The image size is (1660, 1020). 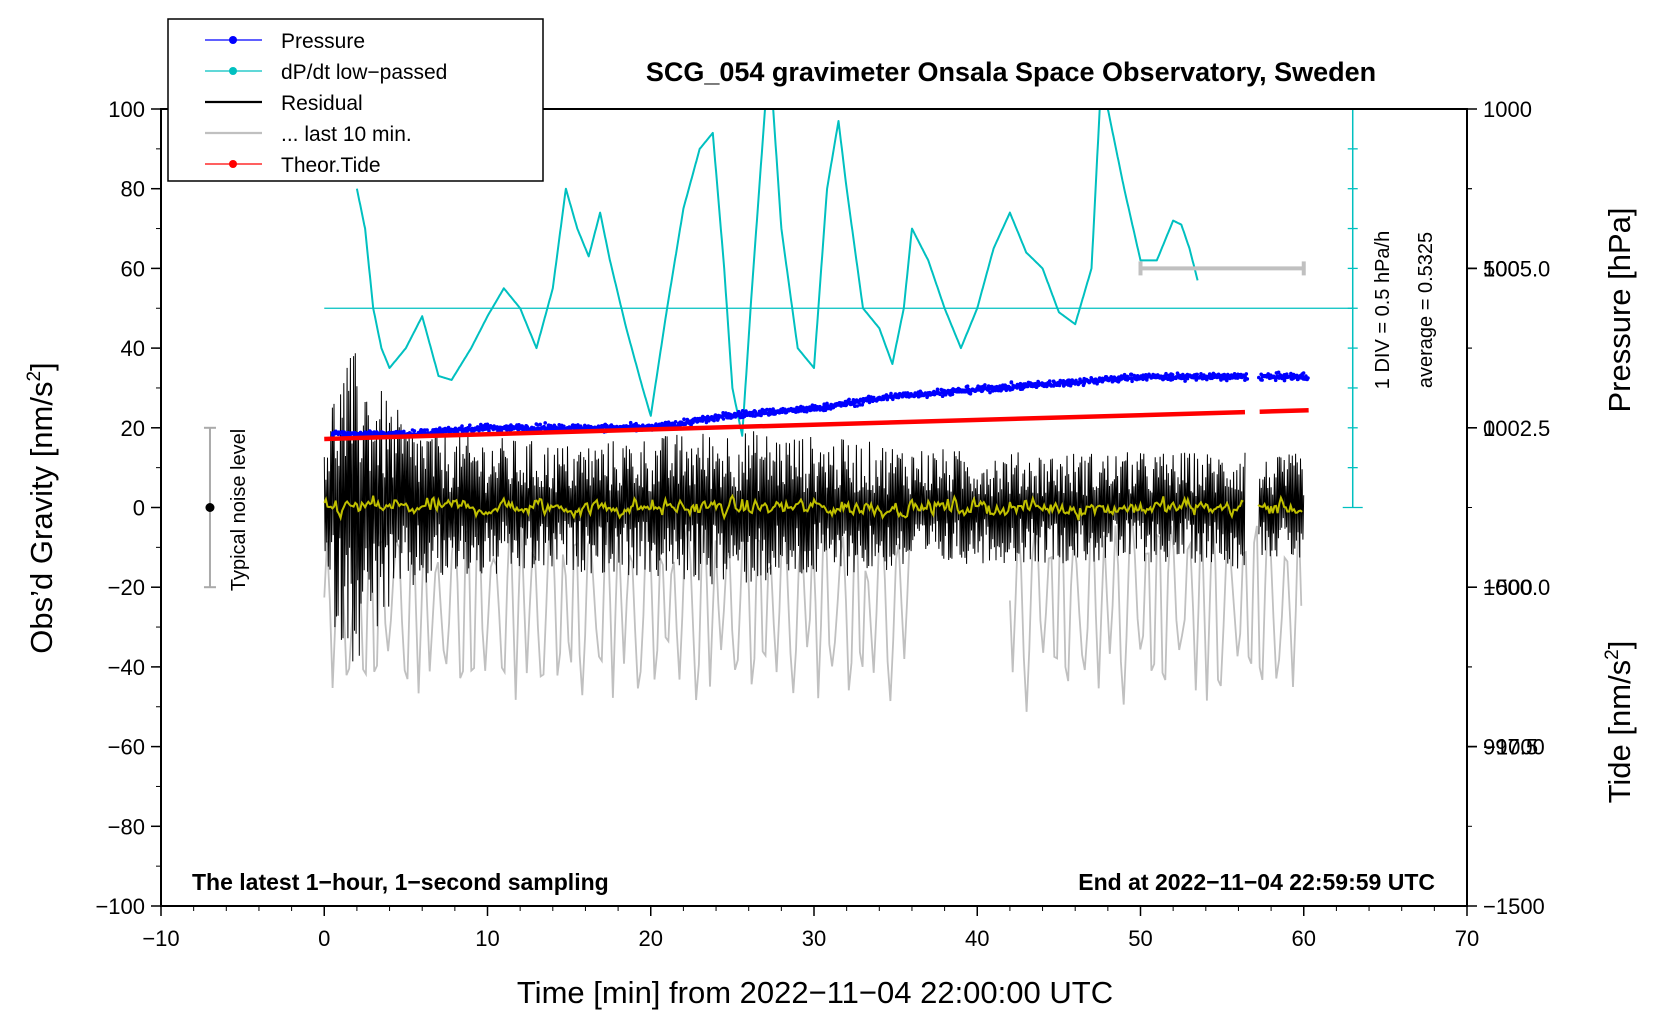 I want to click on tide-axis-label: Tide [nm/s2], so click(x=1619, y=722).